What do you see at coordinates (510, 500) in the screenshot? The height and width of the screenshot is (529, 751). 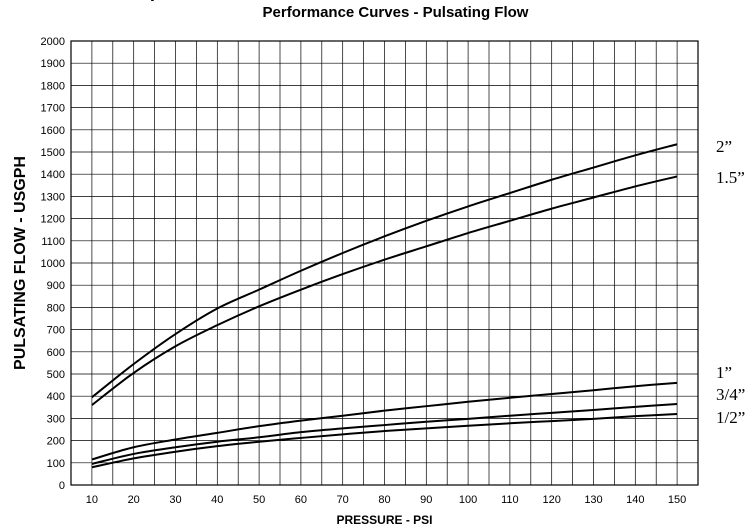 I see `x-tick-label: 110` at bounding box center [510, 500].